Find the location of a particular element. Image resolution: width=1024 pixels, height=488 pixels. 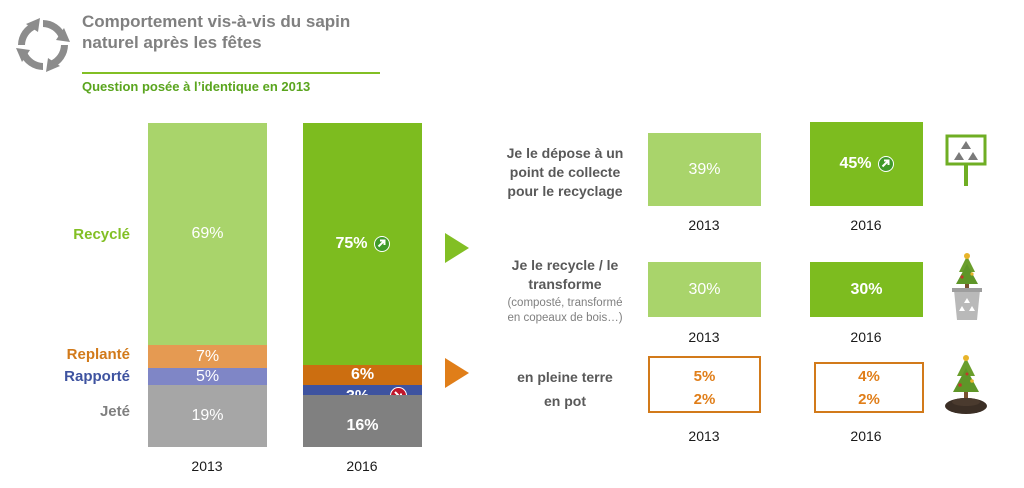

data-label-replante-2016: 6% is located at coordinates (362, 374).